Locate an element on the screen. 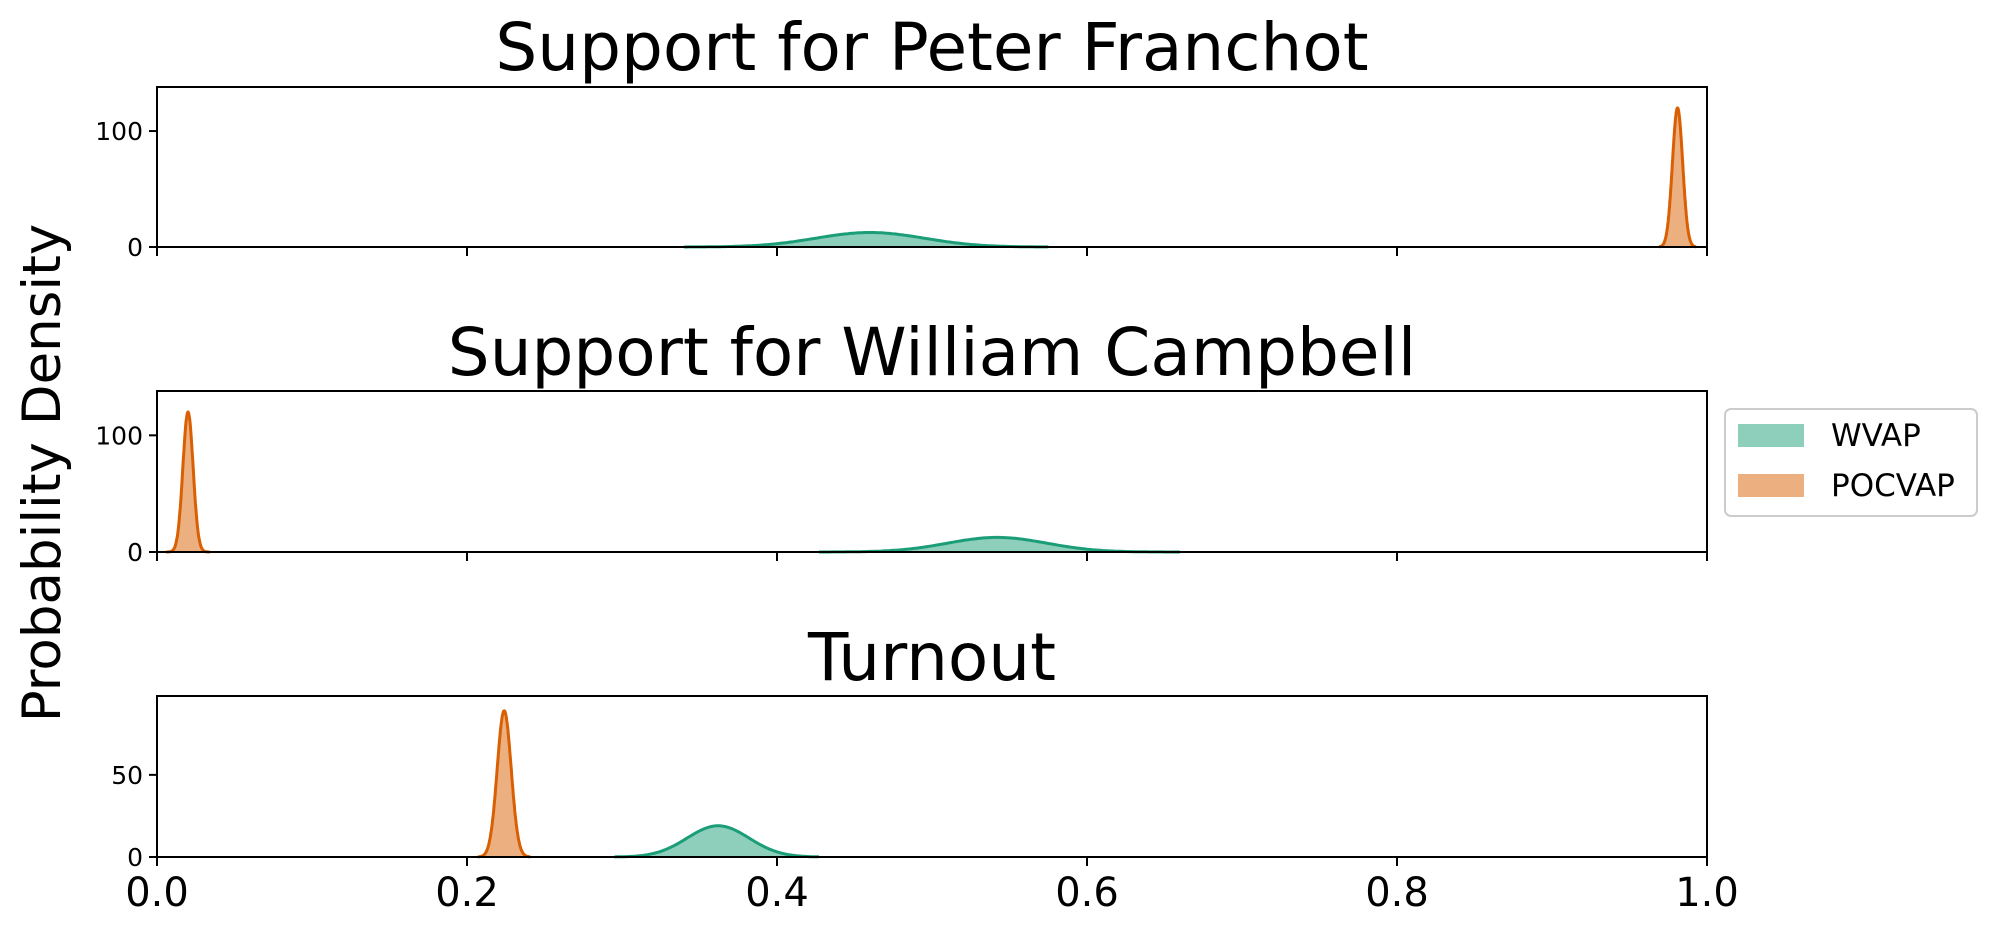  panel-title-turnout: Turnout is located at coordinates (931, 657).